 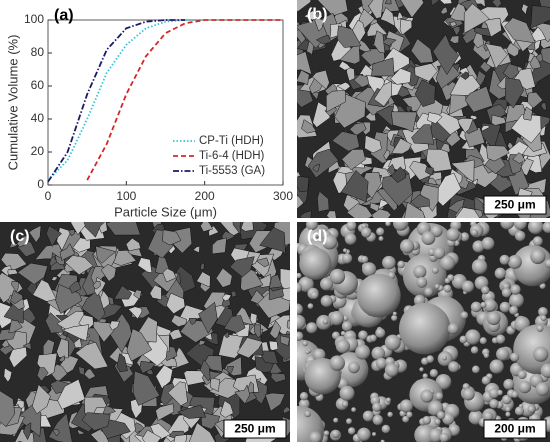 What do you see at coordinates (38, 118) in the screenshot?
I see `y-tick-label: 40` at bounding box center [38, 118].